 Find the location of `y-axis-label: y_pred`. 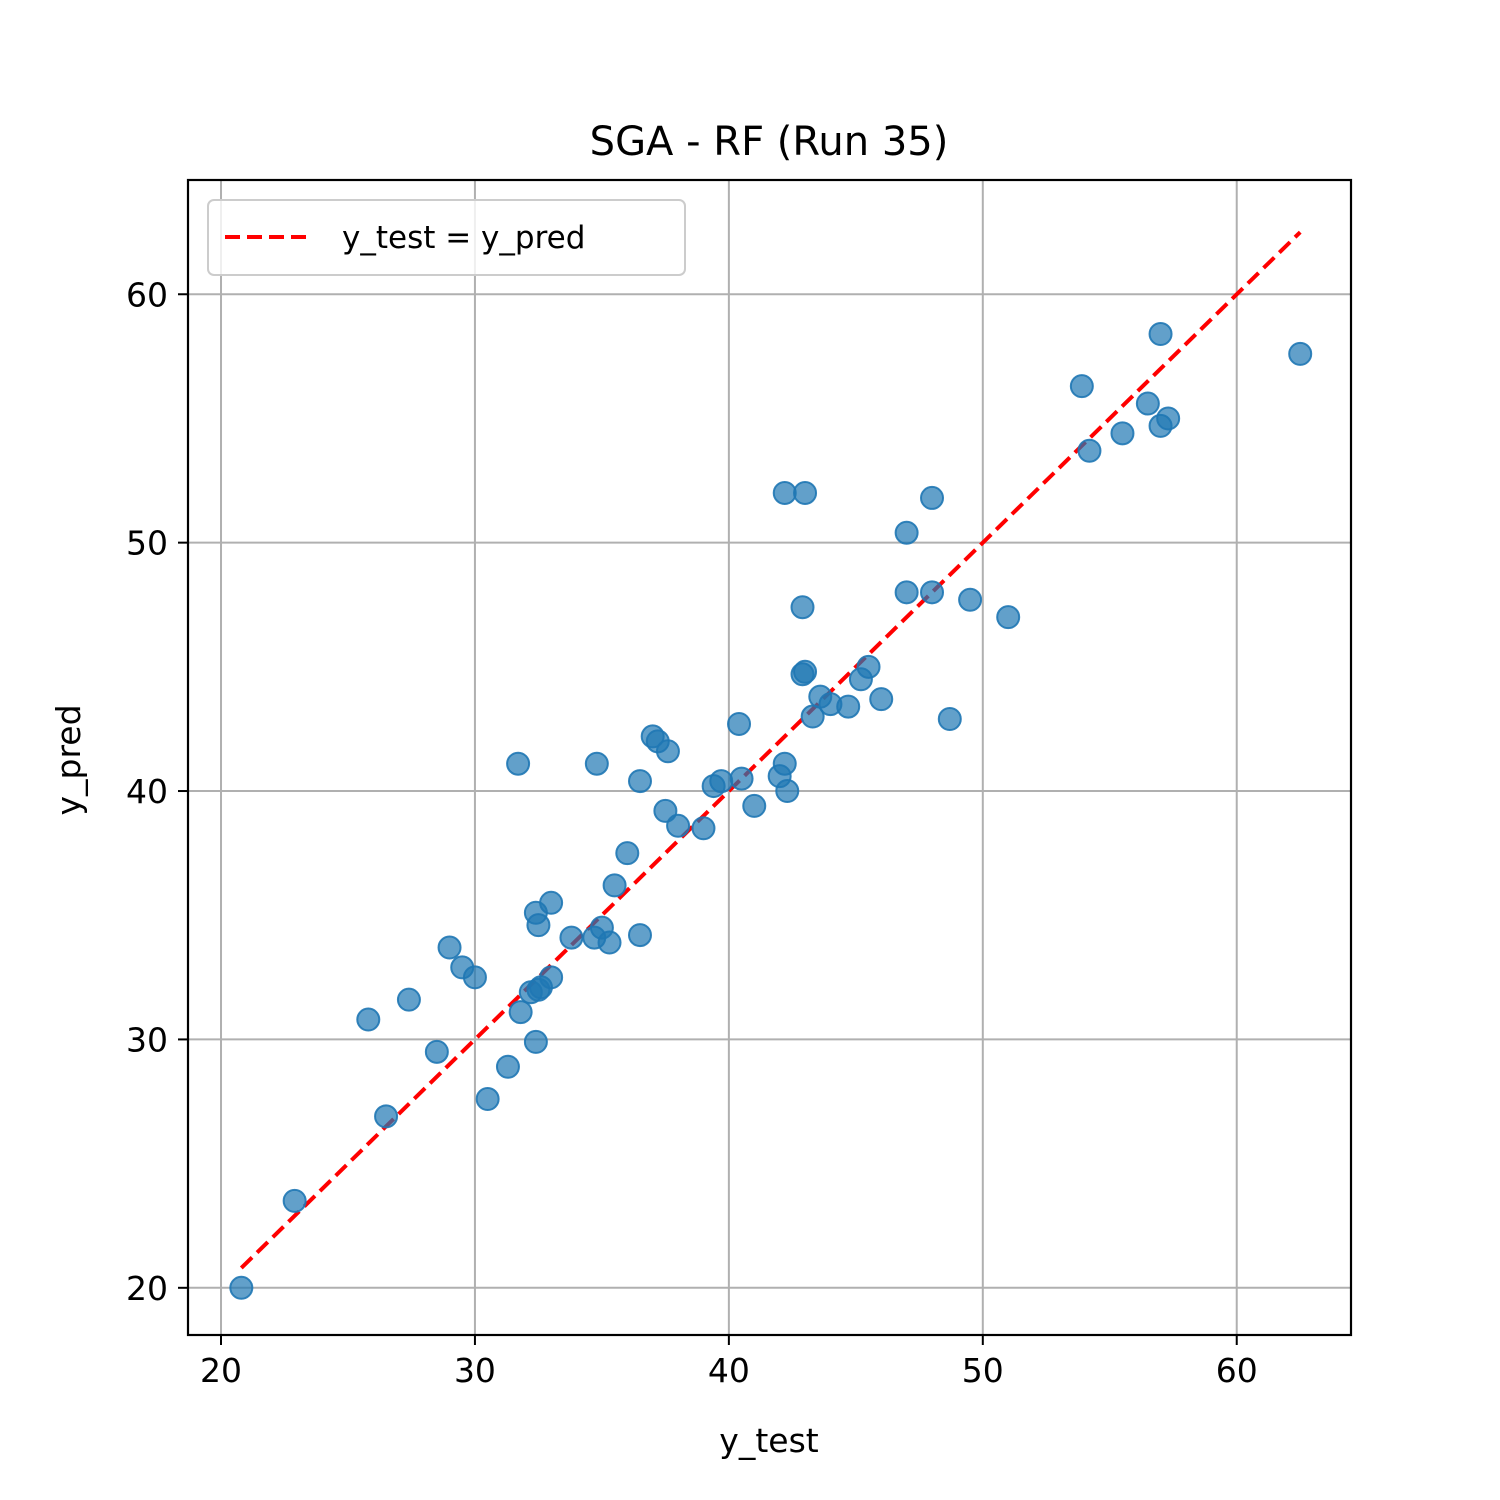

y-axis-label: y_pred is located at coordinates (68, 759).